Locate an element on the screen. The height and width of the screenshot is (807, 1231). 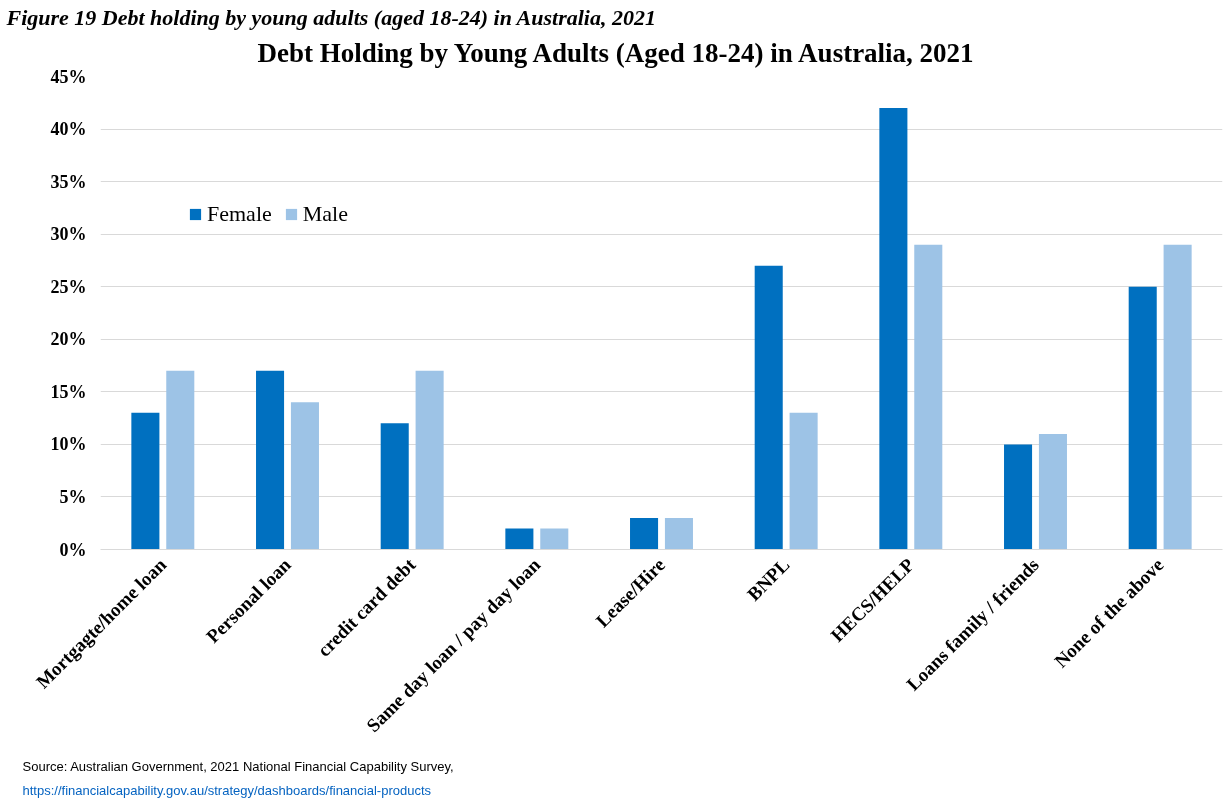
legend-label: Male is located at coordinates (325, 214).